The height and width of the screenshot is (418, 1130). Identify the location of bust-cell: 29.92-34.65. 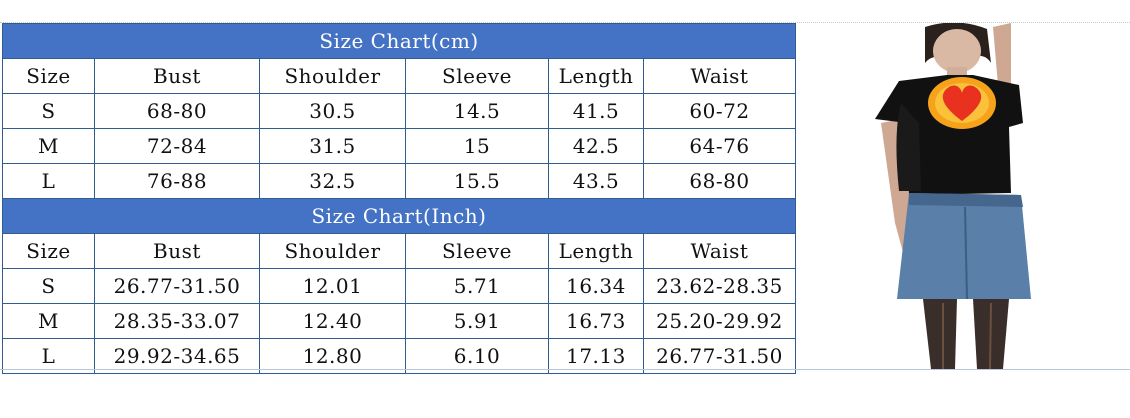
(177, 356).